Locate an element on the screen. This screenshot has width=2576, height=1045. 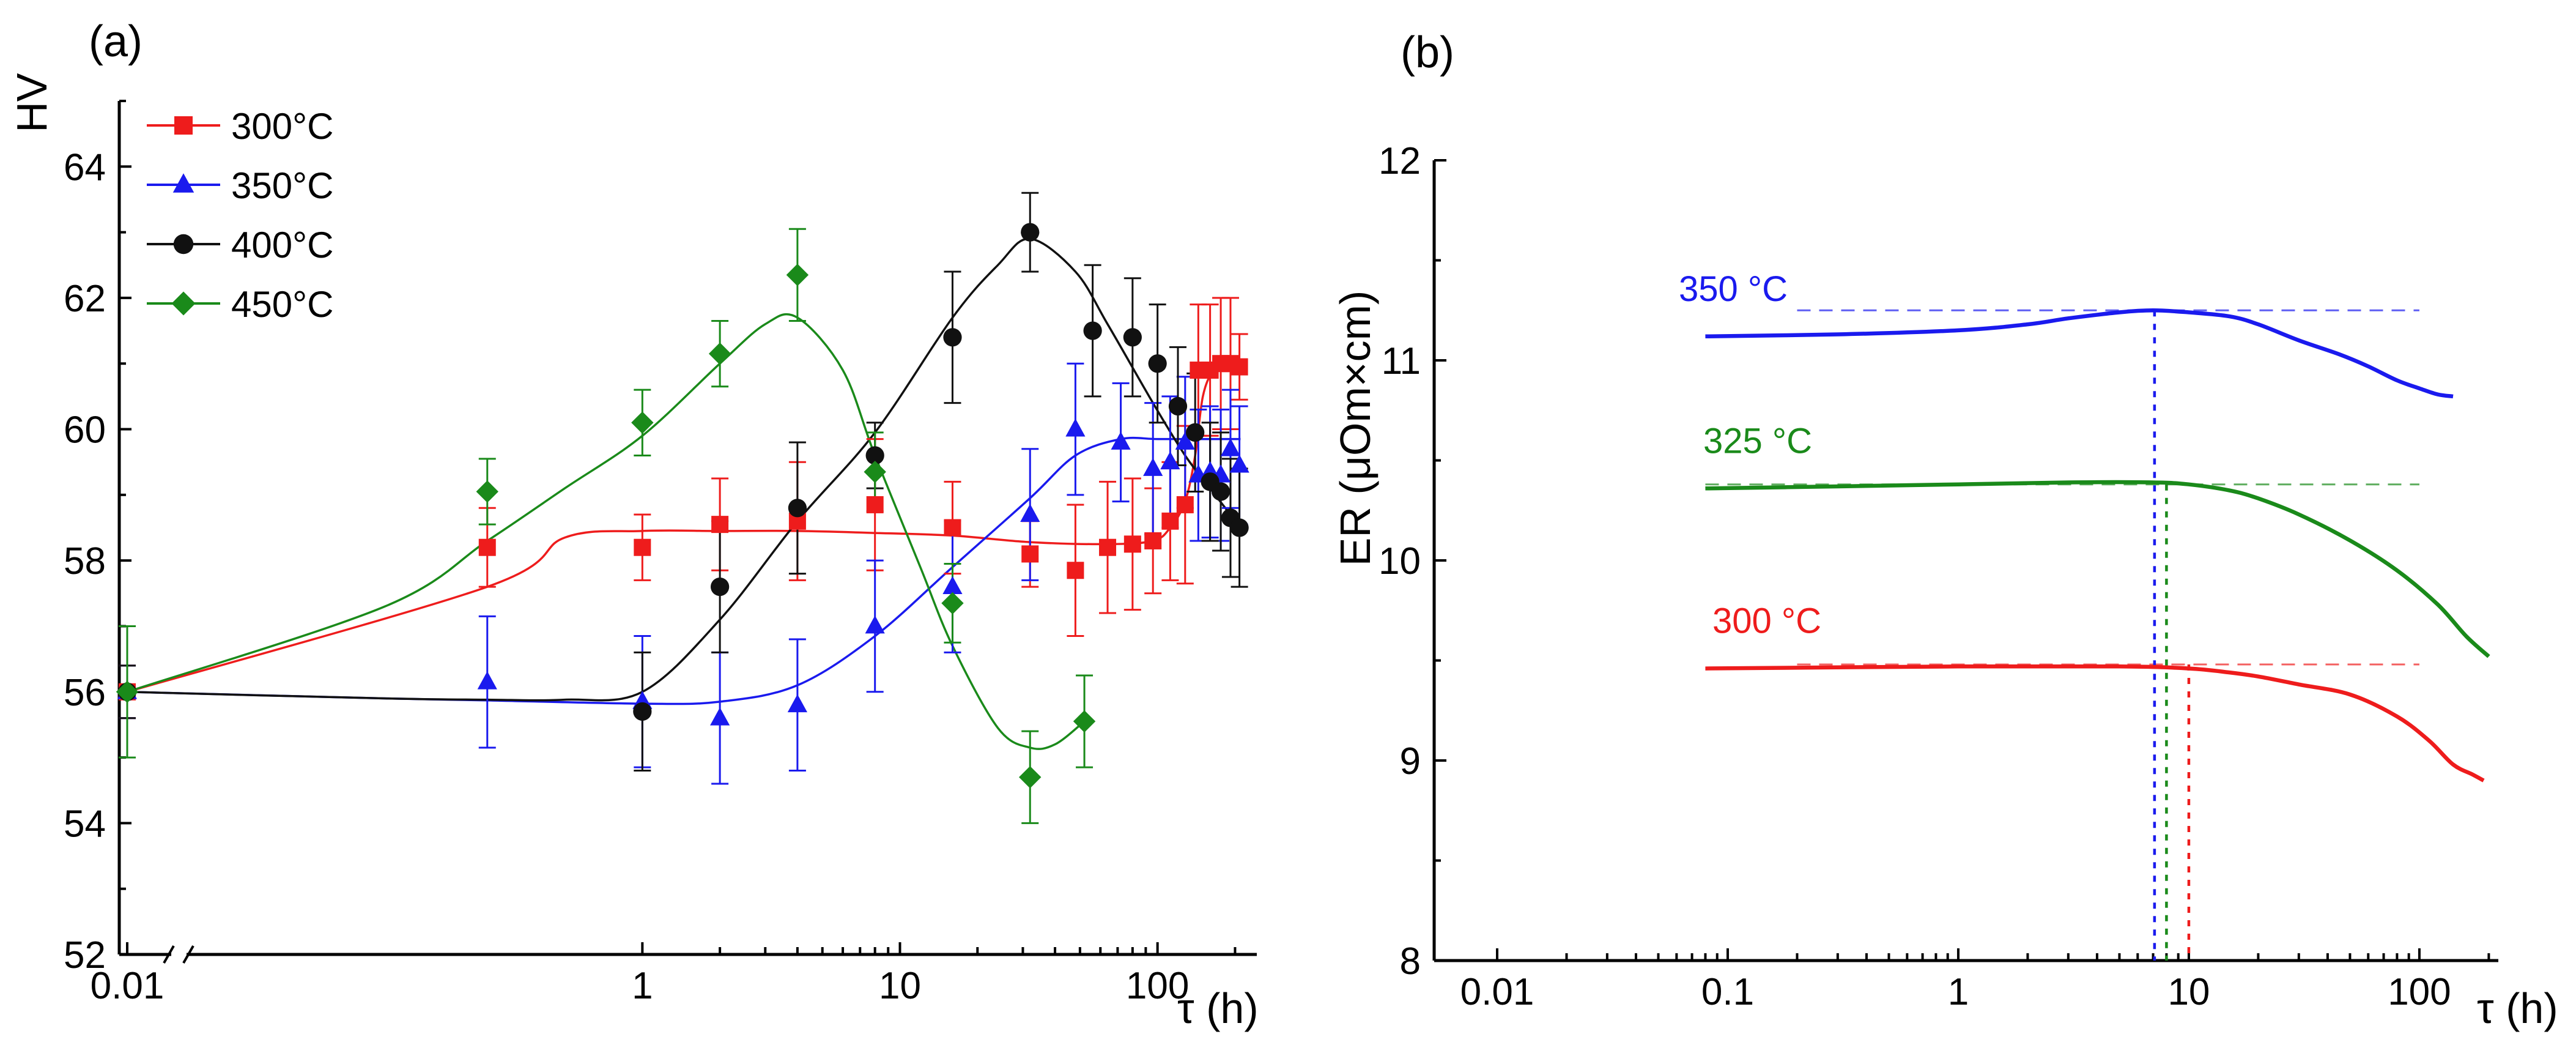
panel-label-b: (b) is located at coordinates (1427, 52).